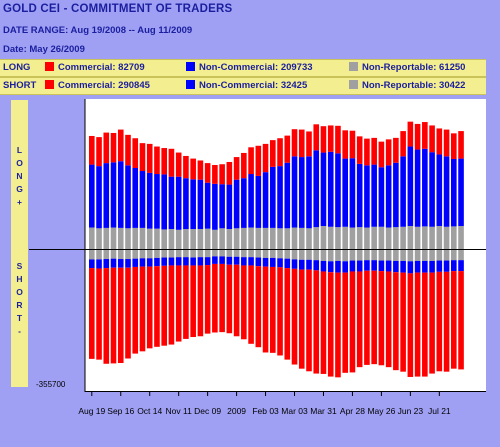  What do you see at coordinates (323, 411) in the screenshot?
I see `x-tick-label-8: Mar 31` at bounding box center [323, 411].